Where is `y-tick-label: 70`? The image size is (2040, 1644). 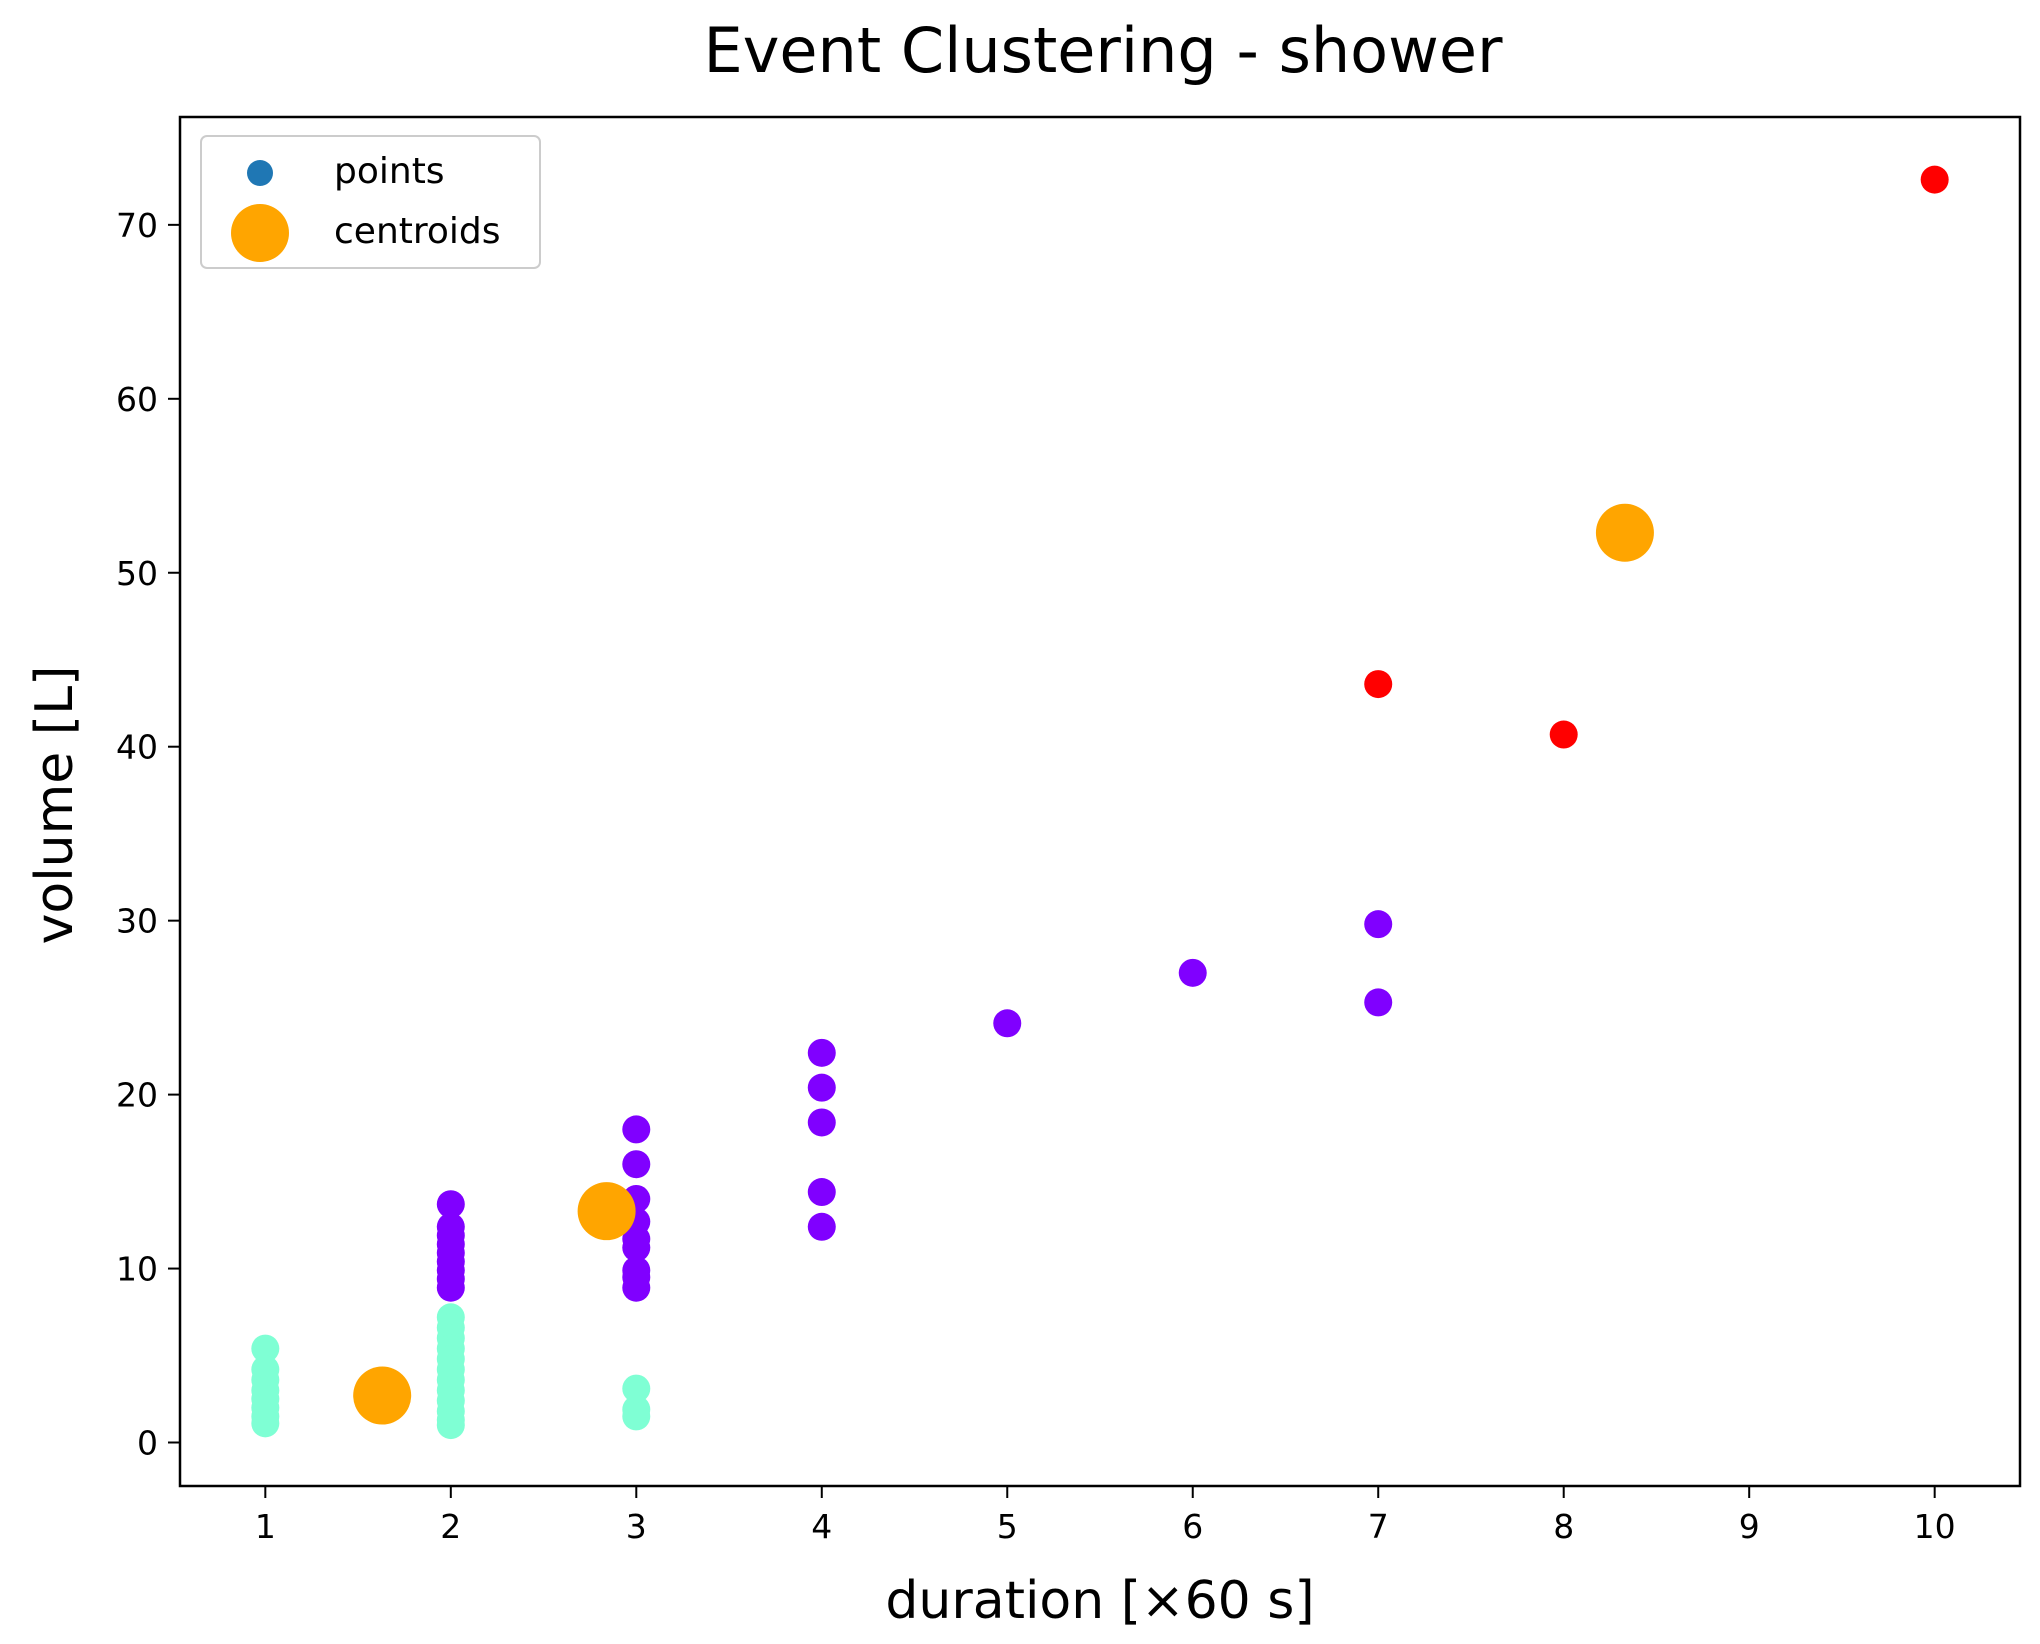
y-tick-label: 70 is located at coordinates (137, 225).